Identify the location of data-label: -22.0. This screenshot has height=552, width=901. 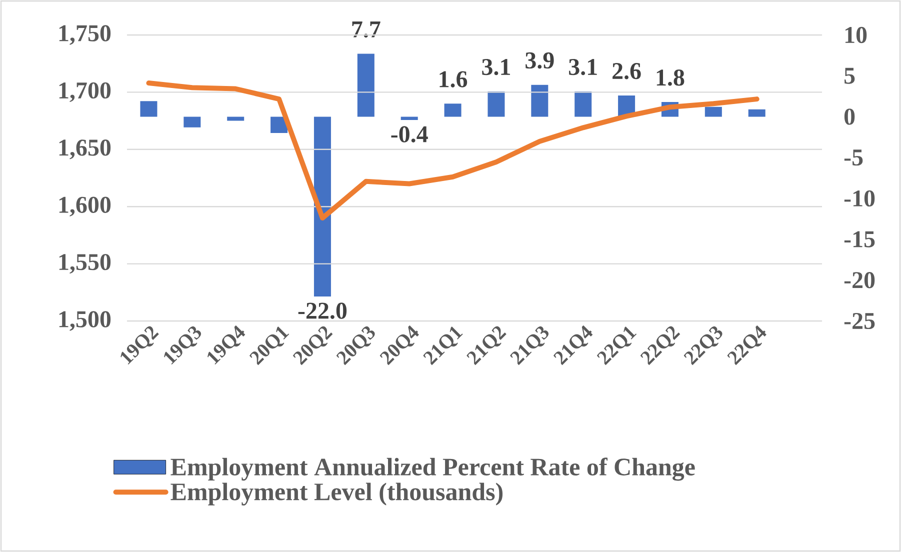
(322, 310).